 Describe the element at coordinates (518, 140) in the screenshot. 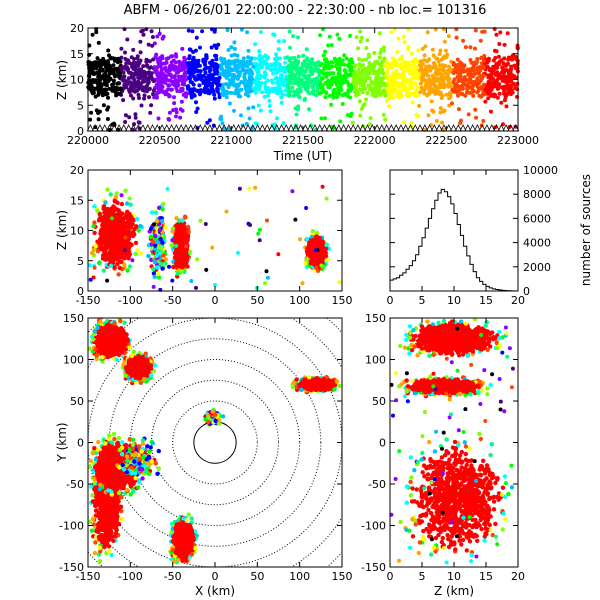

I see `time-height-xtick-label: 223000` at that location.